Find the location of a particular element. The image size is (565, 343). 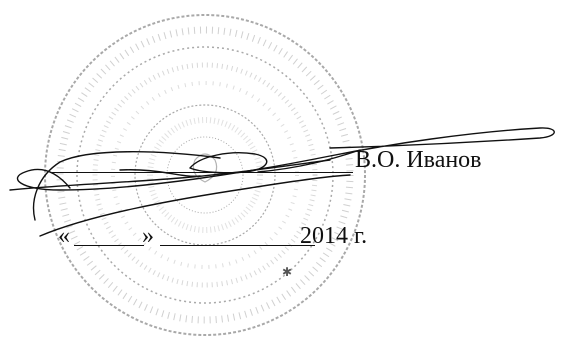

date-day-underline is located at coordinates (109, 245).